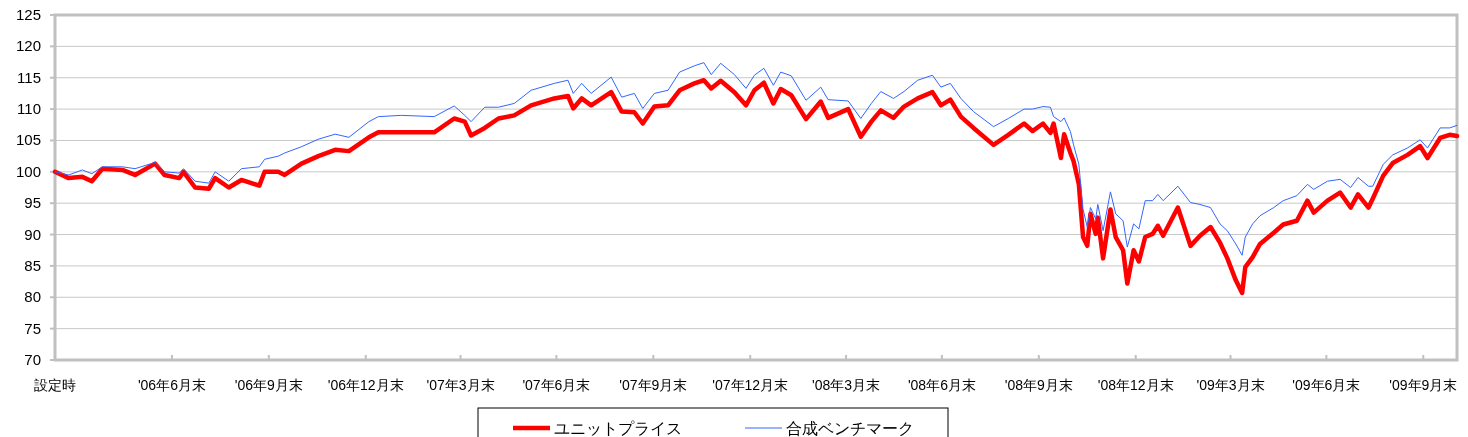  What do you see at coordinates (846, 385) in the screenshot?
I see `x-tick-label: '08年3月末` at bounding box center [846, 385].